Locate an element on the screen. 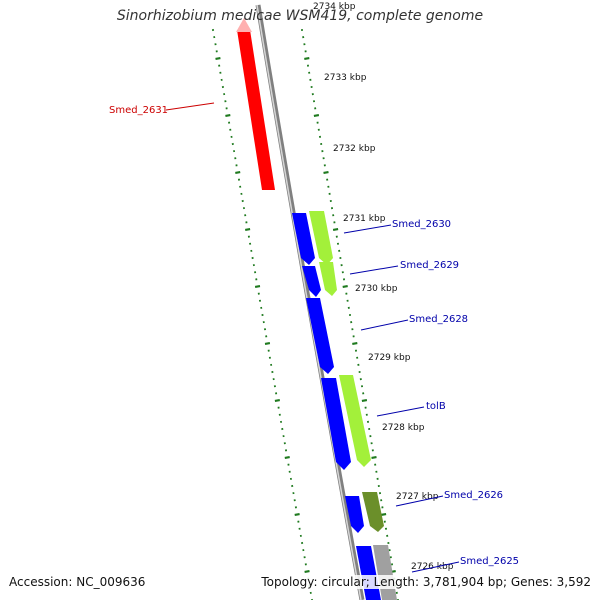 The image size is (600, 600). kbp-label-2734: 2734 kbp is located at coordinates (334, 7).